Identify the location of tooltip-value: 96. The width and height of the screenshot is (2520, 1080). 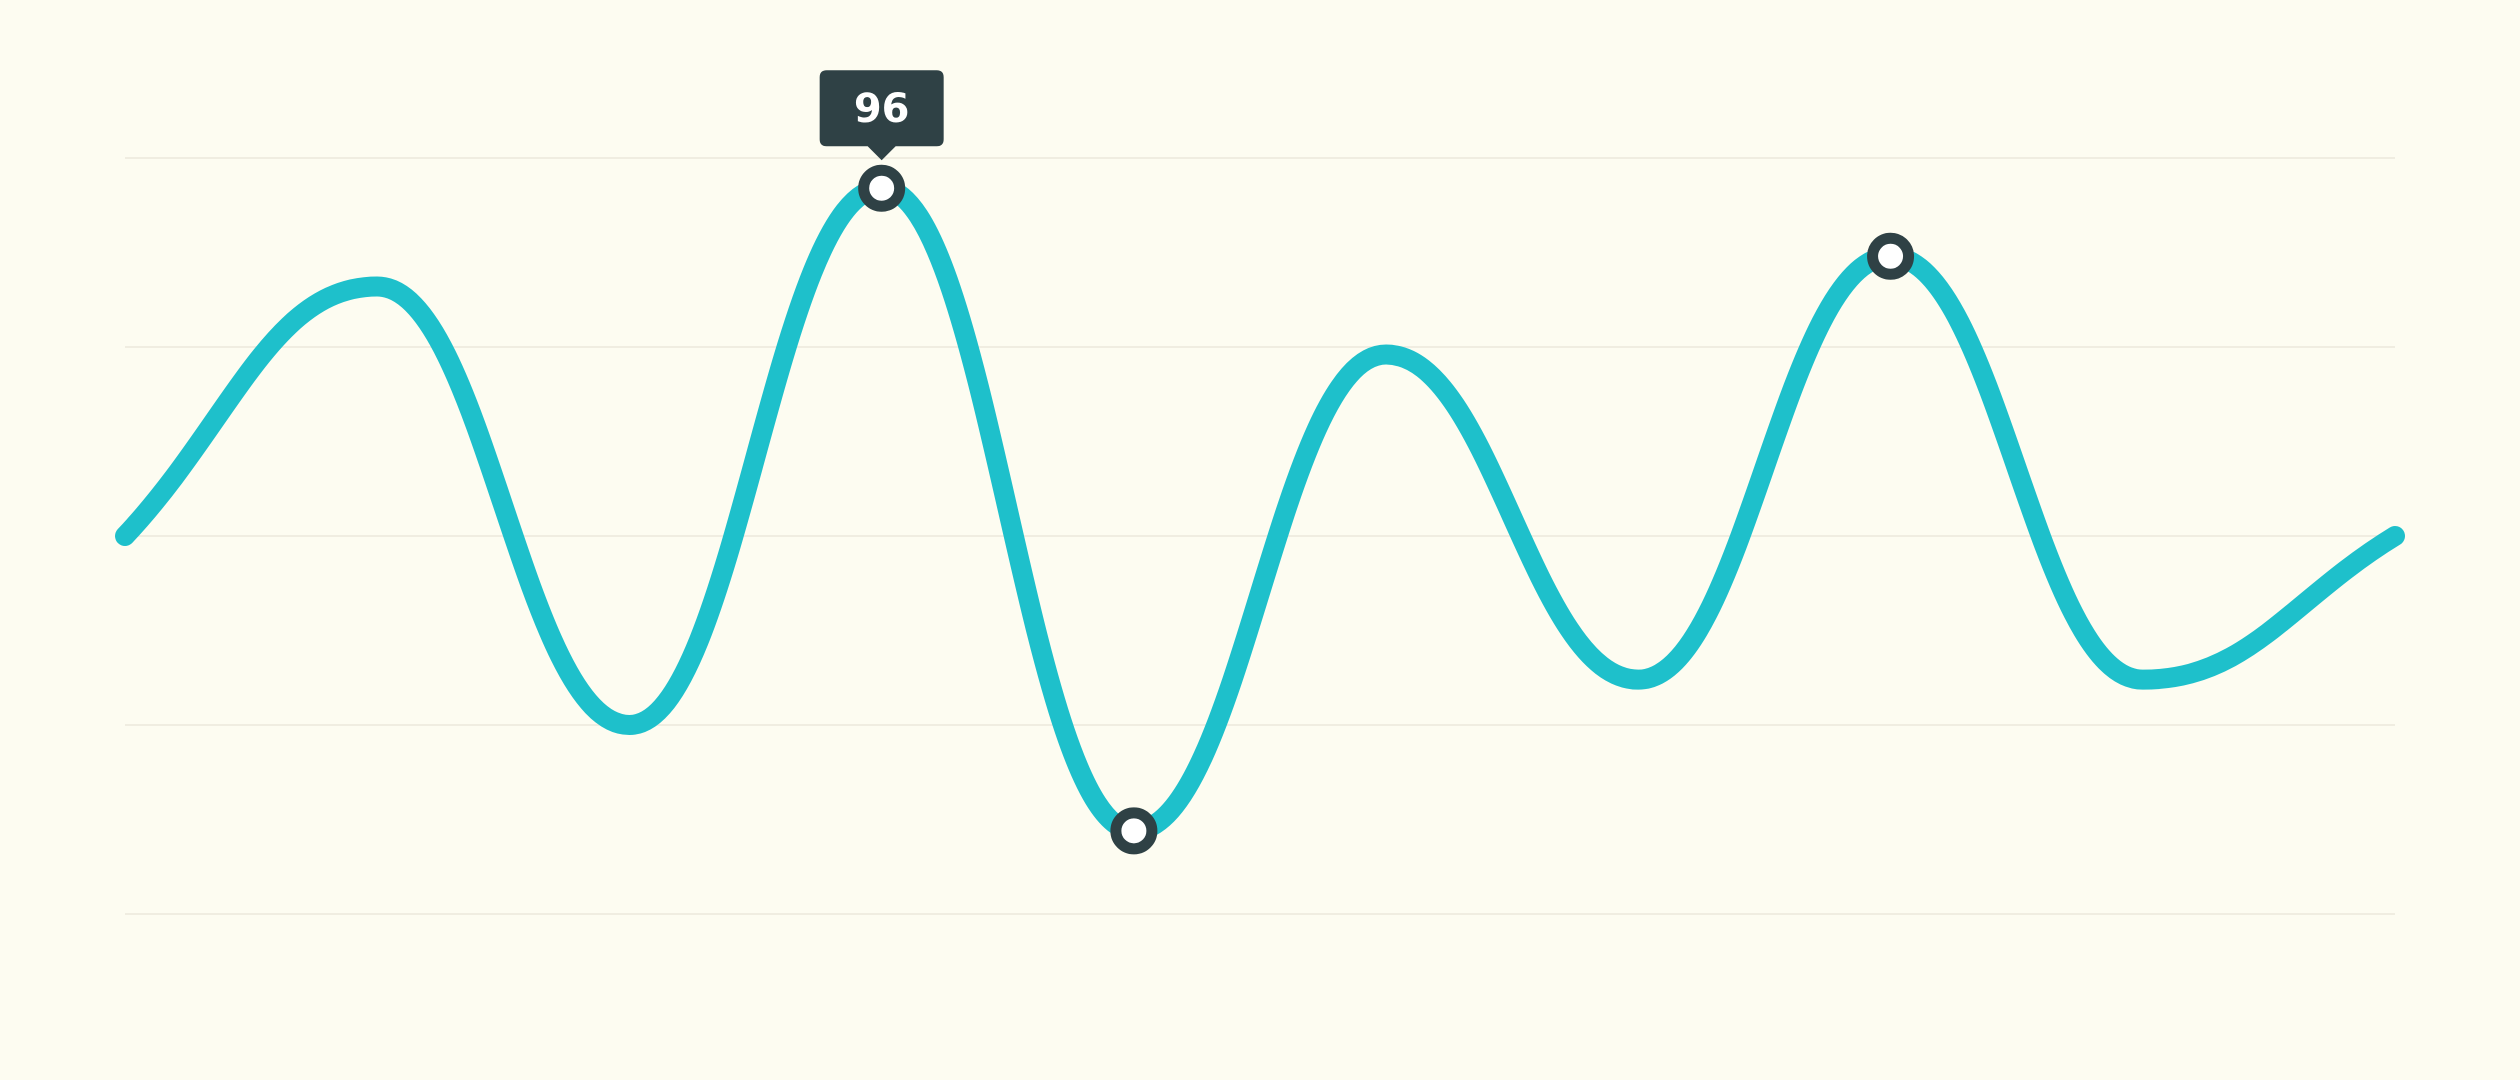
(882, 109).